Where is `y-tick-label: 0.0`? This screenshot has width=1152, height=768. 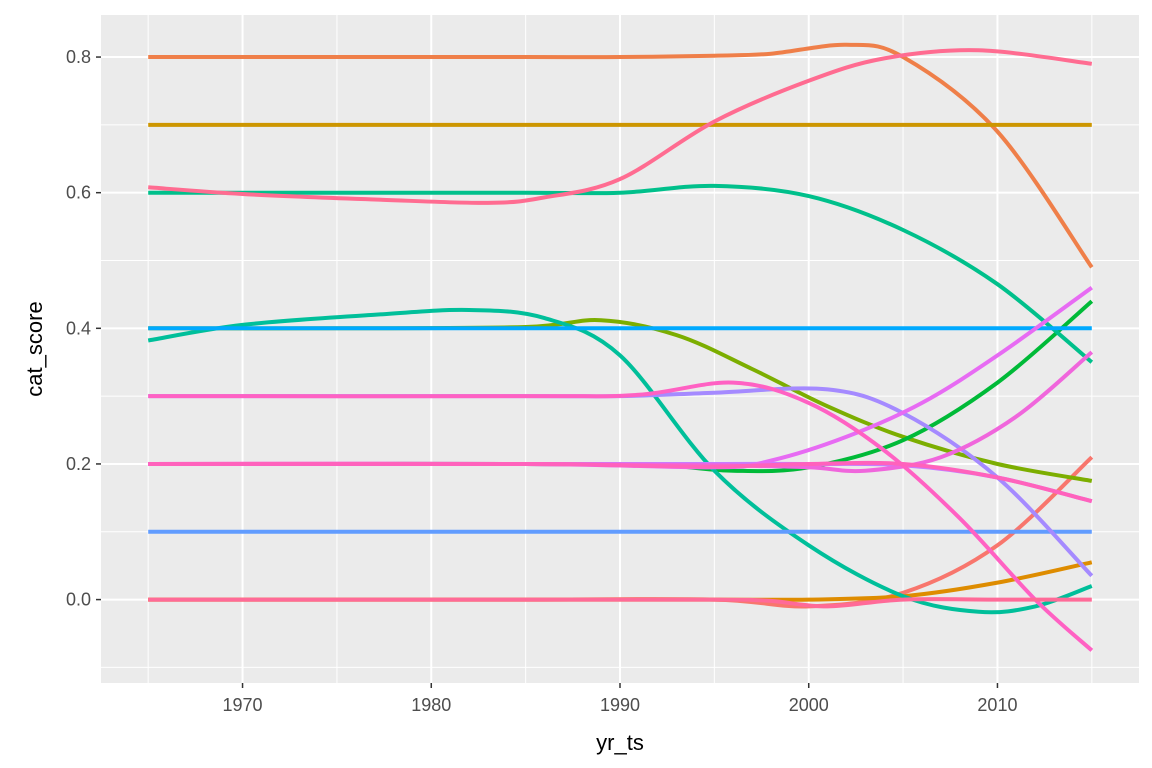
y-tick-label: 0.0 is located at coordinates (78, 600).